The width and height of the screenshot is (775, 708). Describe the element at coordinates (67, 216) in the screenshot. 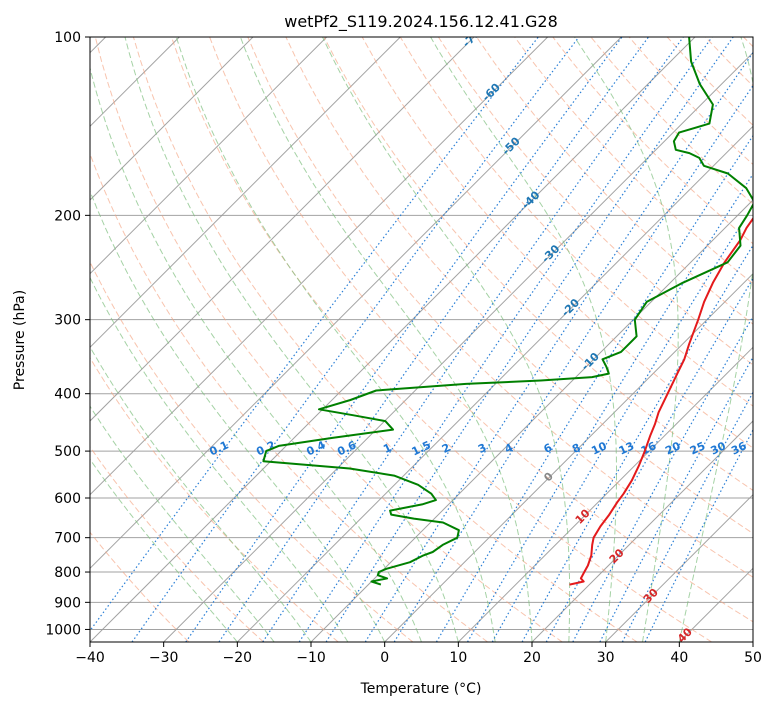

I see `y-tick-label: 200` at that location.